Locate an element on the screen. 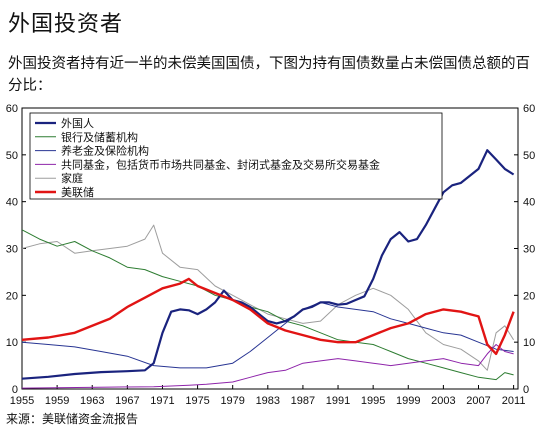 This screenshot has width=545, height=432. y-tick-label-right: 60 is located at coordinates (529, 109).